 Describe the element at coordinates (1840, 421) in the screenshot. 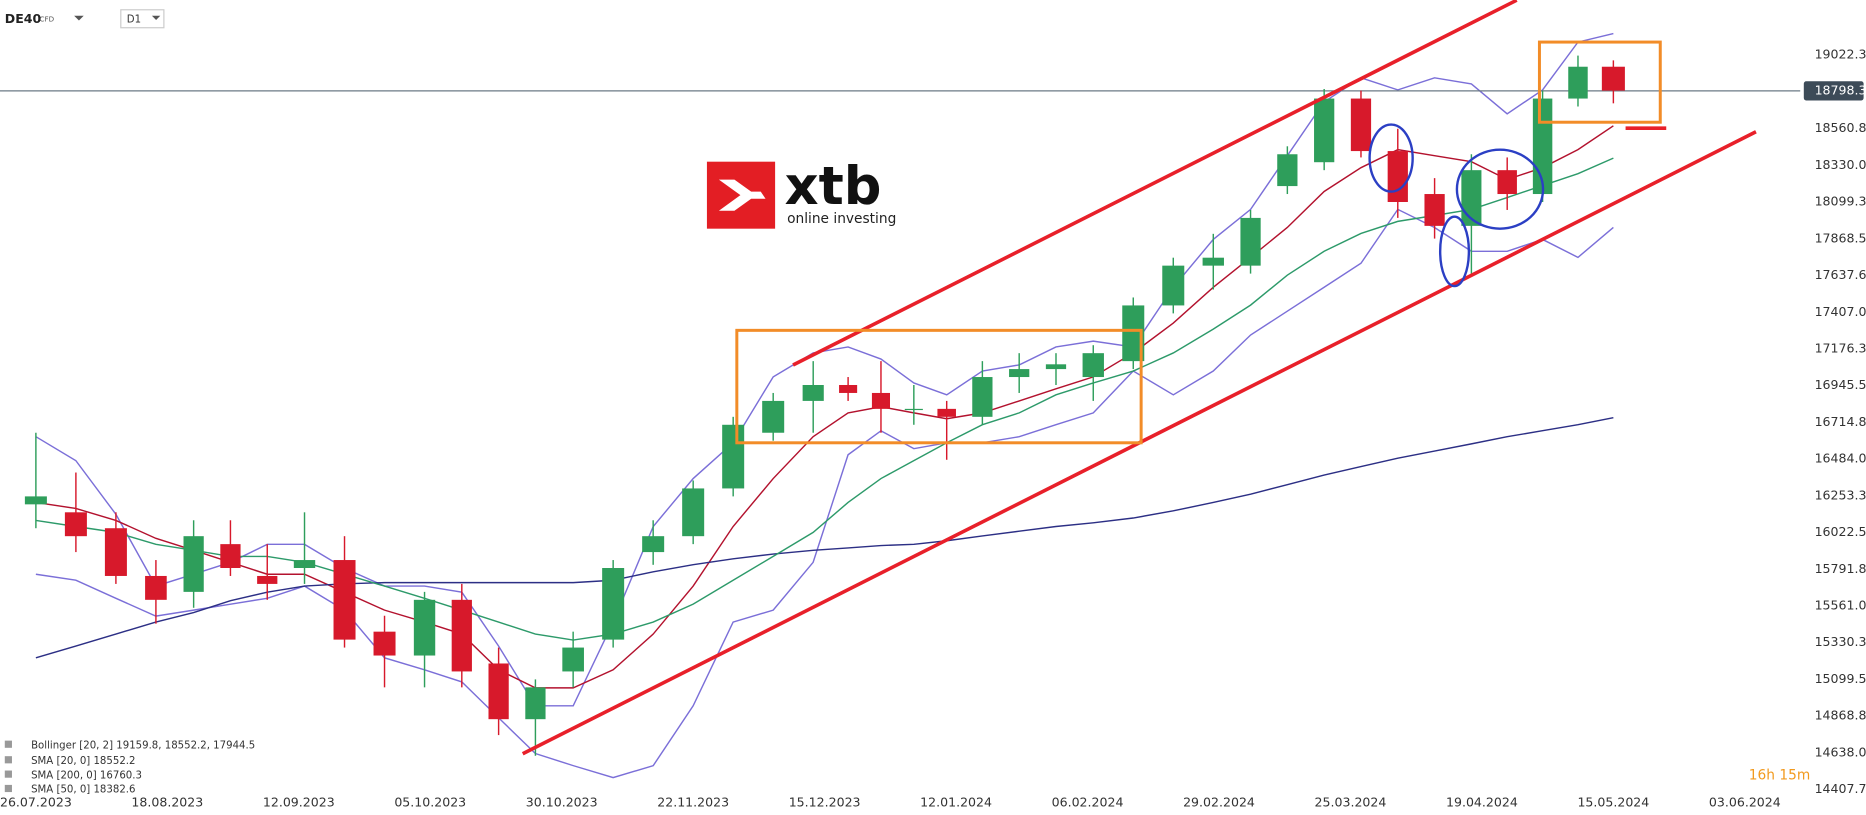

I see `y-tick-label: 16714.8` at that location.